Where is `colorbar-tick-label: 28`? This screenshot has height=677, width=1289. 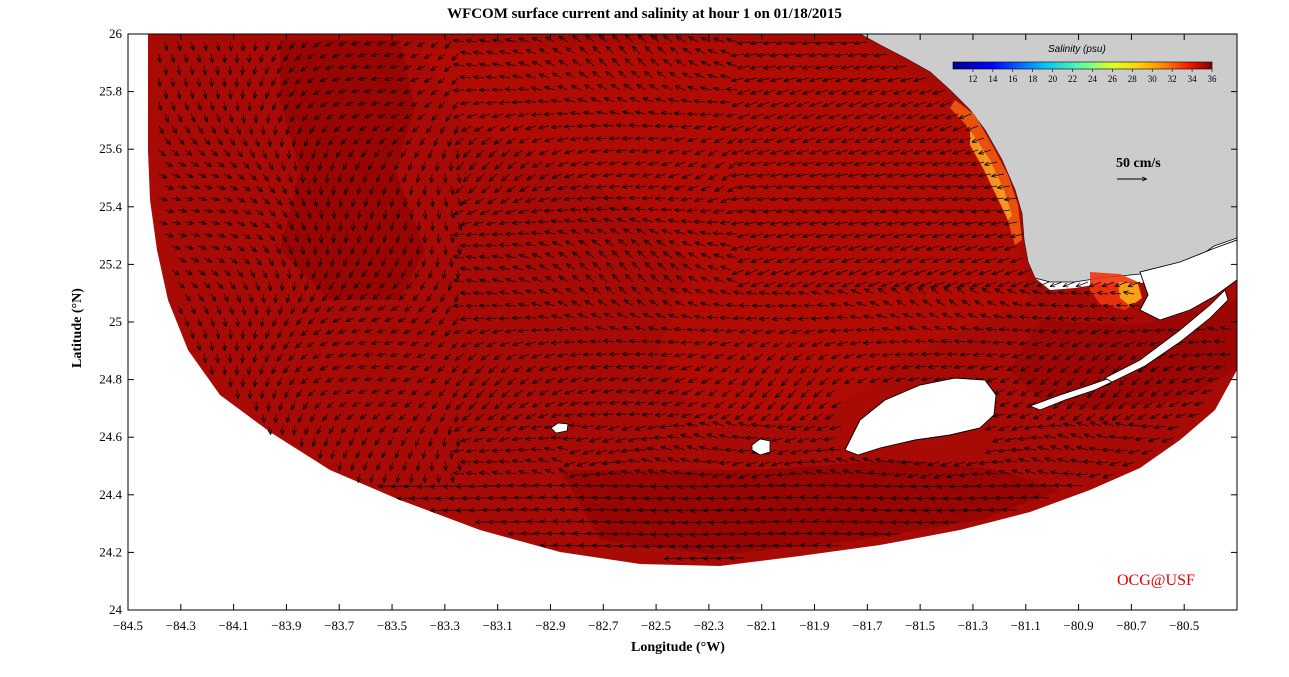 colorbar-tick-label: 28 is located at coordinates (1133, 79).